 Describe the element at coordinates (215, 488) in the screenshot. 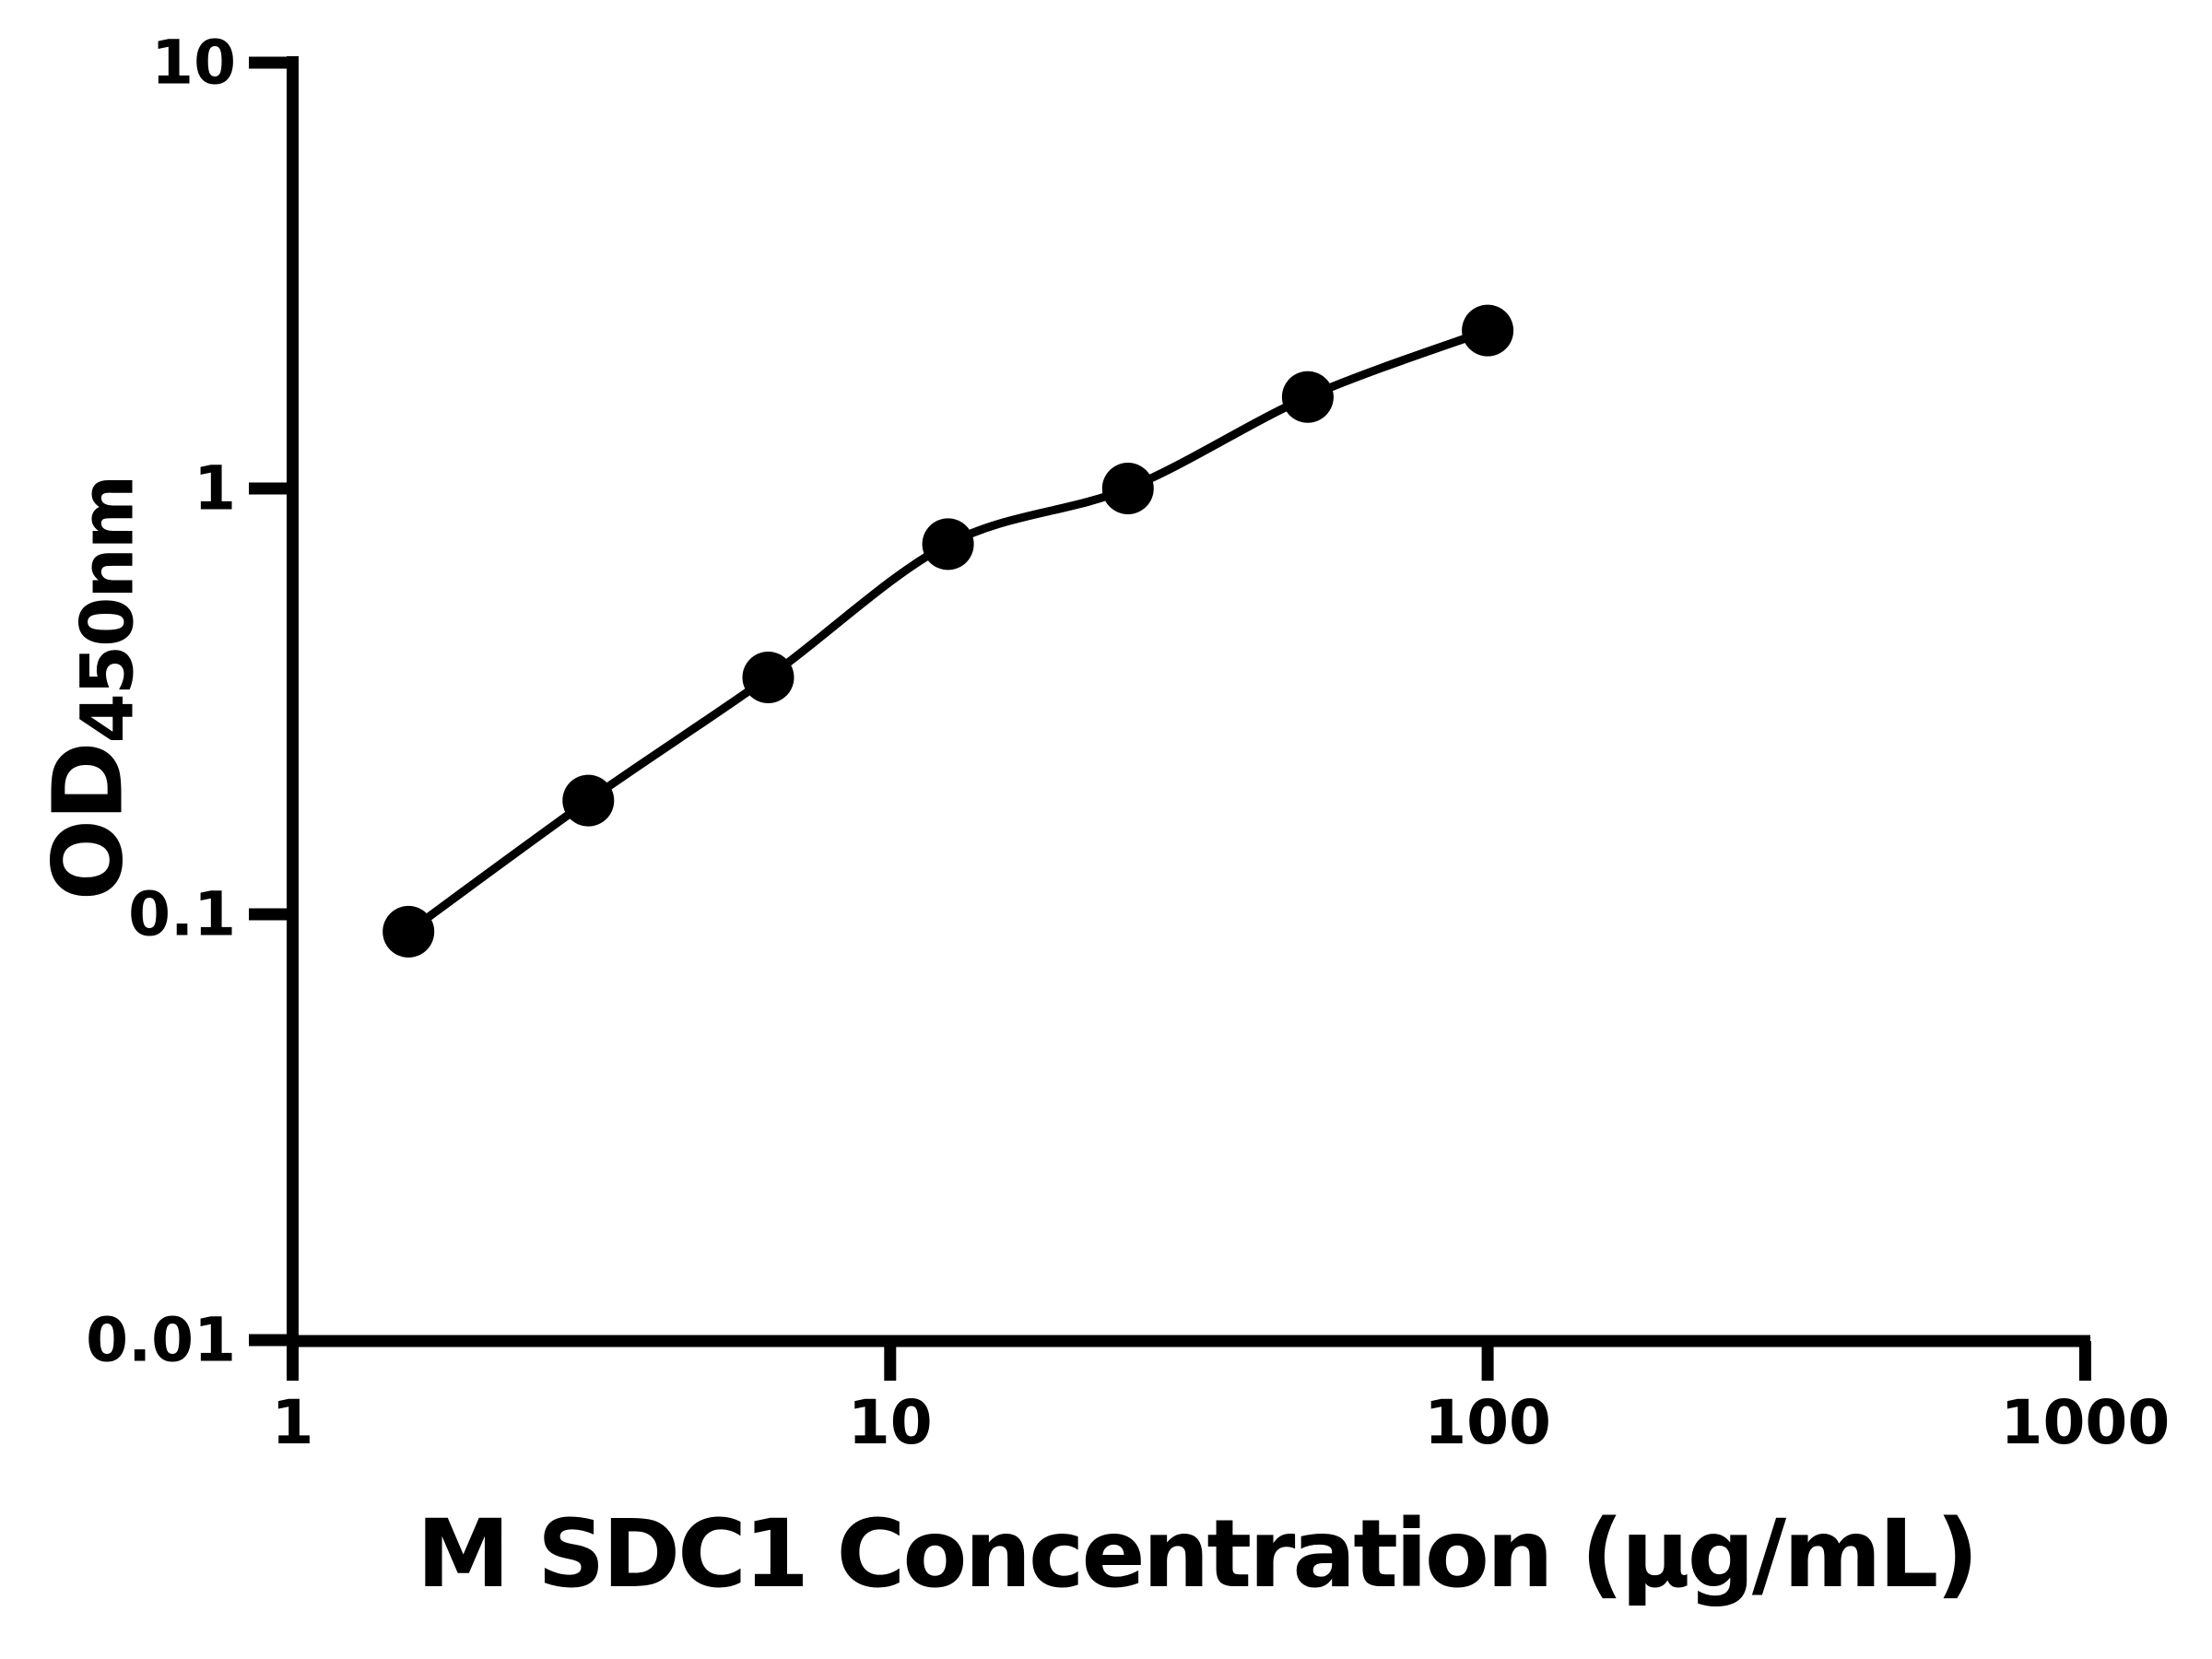

I see `y-tick-label: 1` at that location.